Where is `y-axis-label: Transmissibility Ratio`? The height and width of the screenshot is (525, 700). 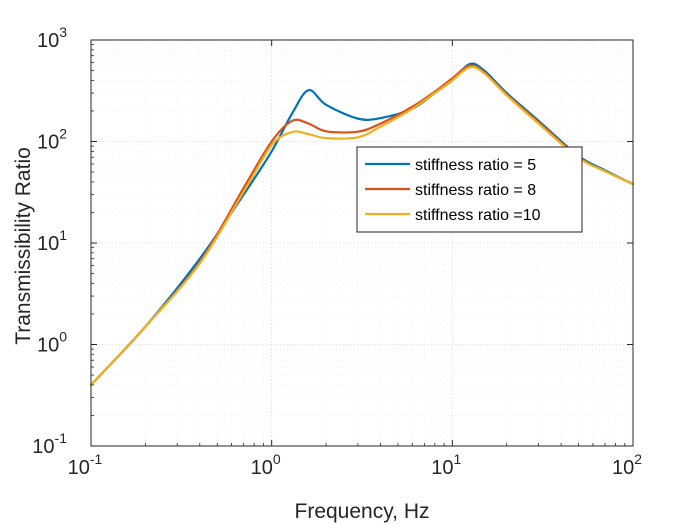 y-axis-label: Transmissibility Ratio is located at coordinates (23, 246).